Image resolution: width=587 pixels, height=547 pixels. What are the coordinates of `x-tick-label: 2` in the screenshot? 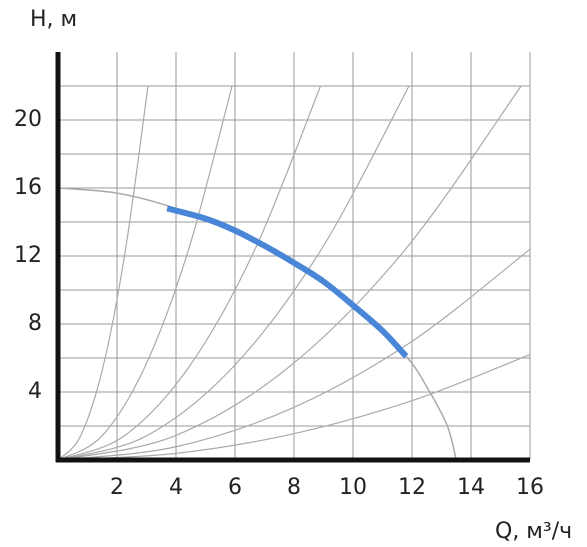 It's located at (117, 487).